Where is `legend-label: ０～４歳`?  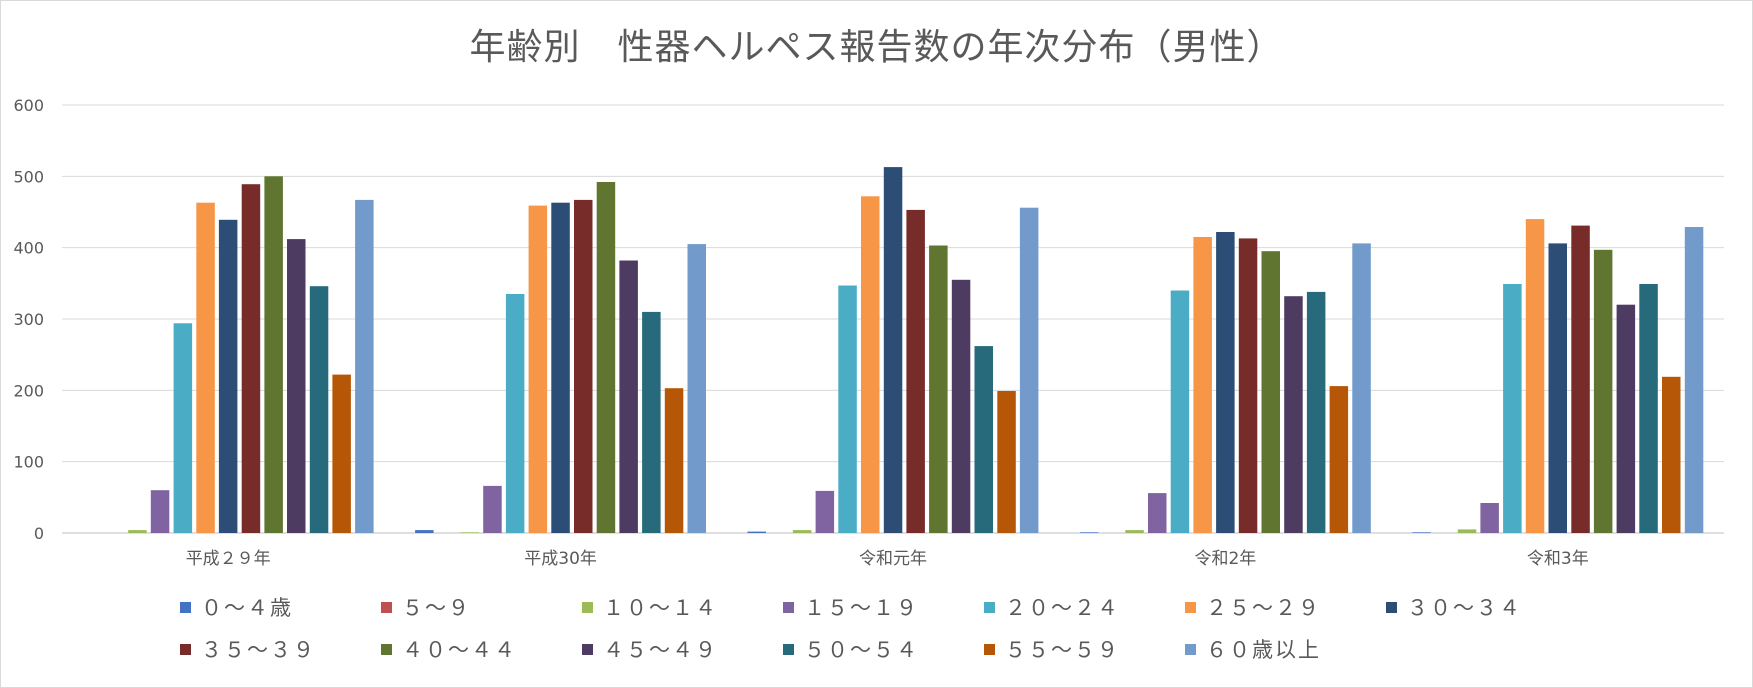
legend-label: ０～４歳 is located at coordinates (247, 608).